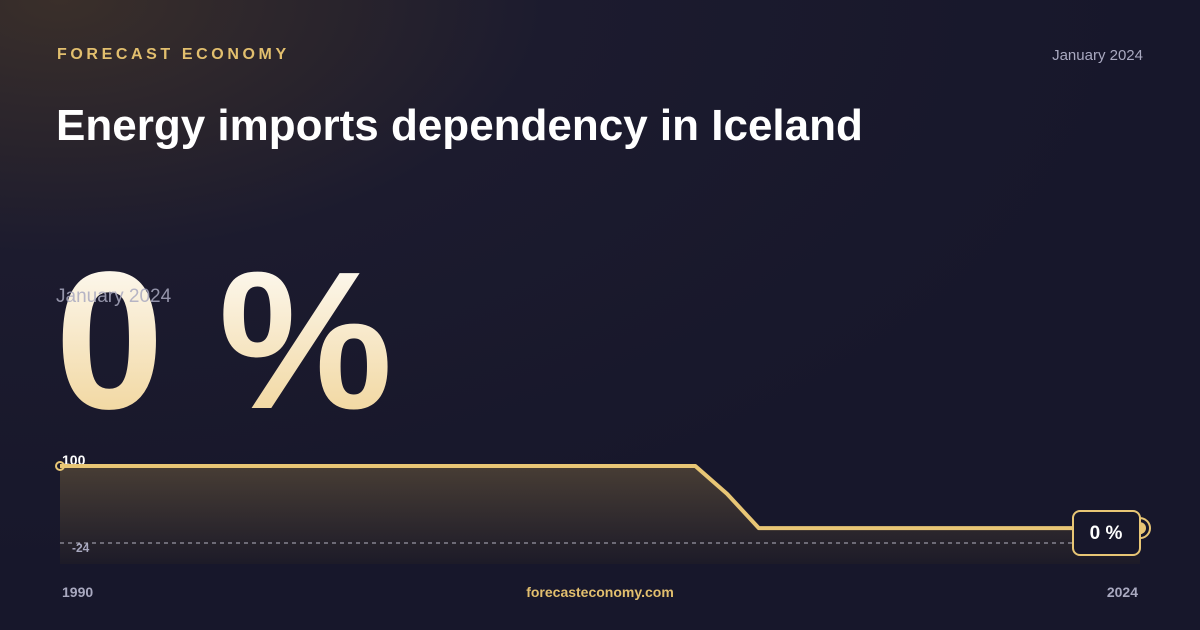  What do you see at coordinates (459, 125) in the screenshot?
I see `title: Energy imports dependency in Iceland` at bounding box center [459, 125].